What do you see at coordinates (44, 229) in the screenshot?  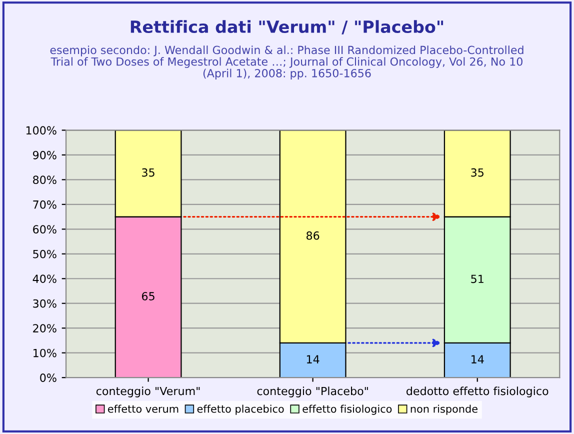 I see `y-tick-label: 60%` at bounding box center [44, 229].